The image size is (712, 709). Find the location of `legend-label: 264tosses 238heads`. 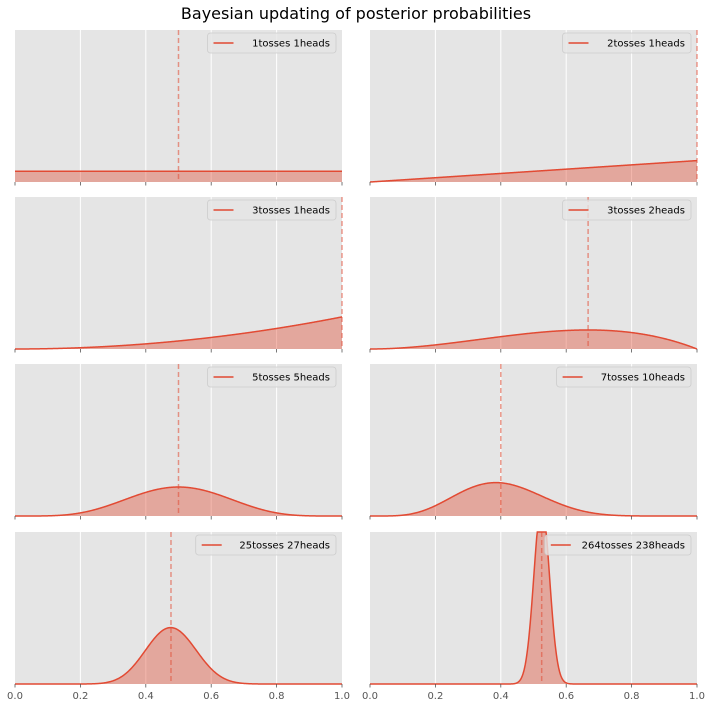

legend-label: 264tosses 238heads is located at coordinates (633, 546).